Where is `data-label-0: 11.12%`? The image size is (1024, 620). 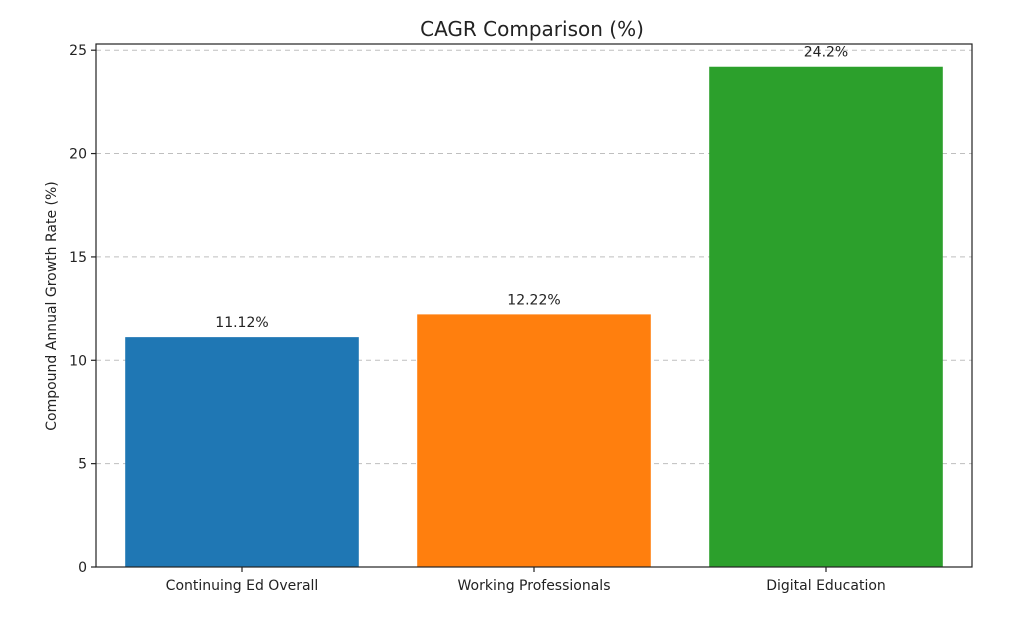
data-label-0: 11.12% is located at coordinates (241, 323).